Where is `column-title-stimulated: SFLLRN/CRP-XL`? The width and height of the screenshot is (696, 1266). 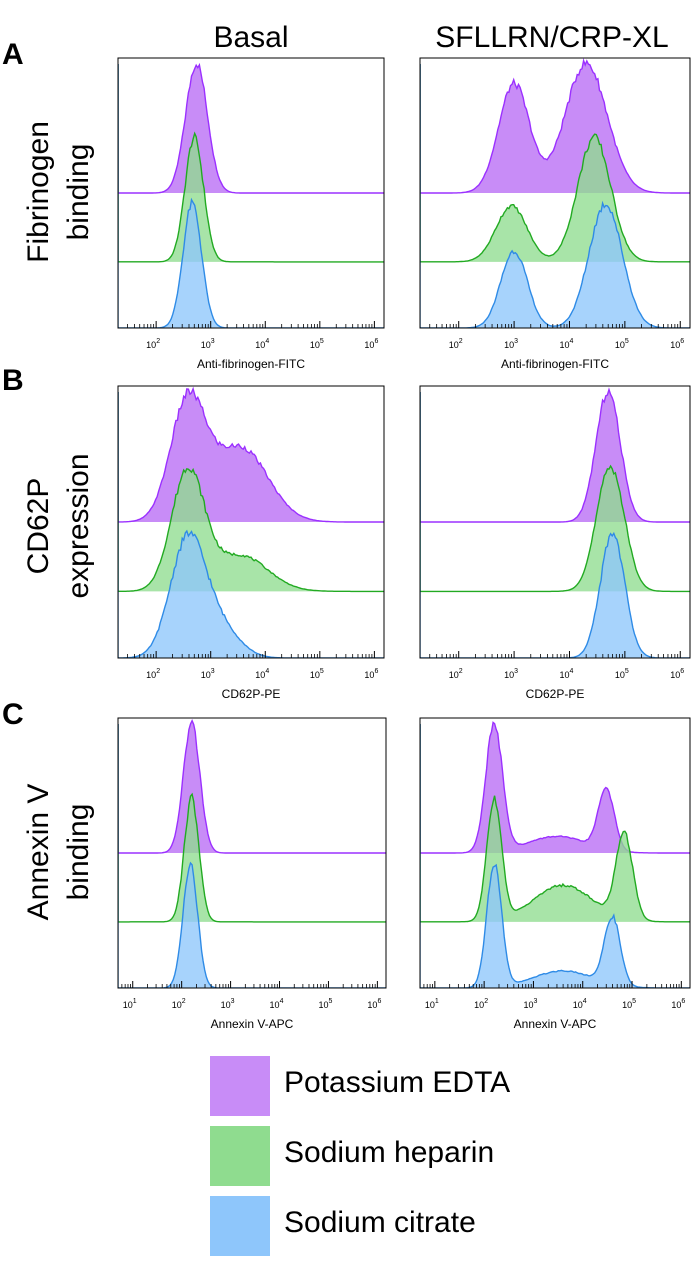 column-title-stimulated: SFLLRN/CRP-XL is located at coordinates (551, 37).